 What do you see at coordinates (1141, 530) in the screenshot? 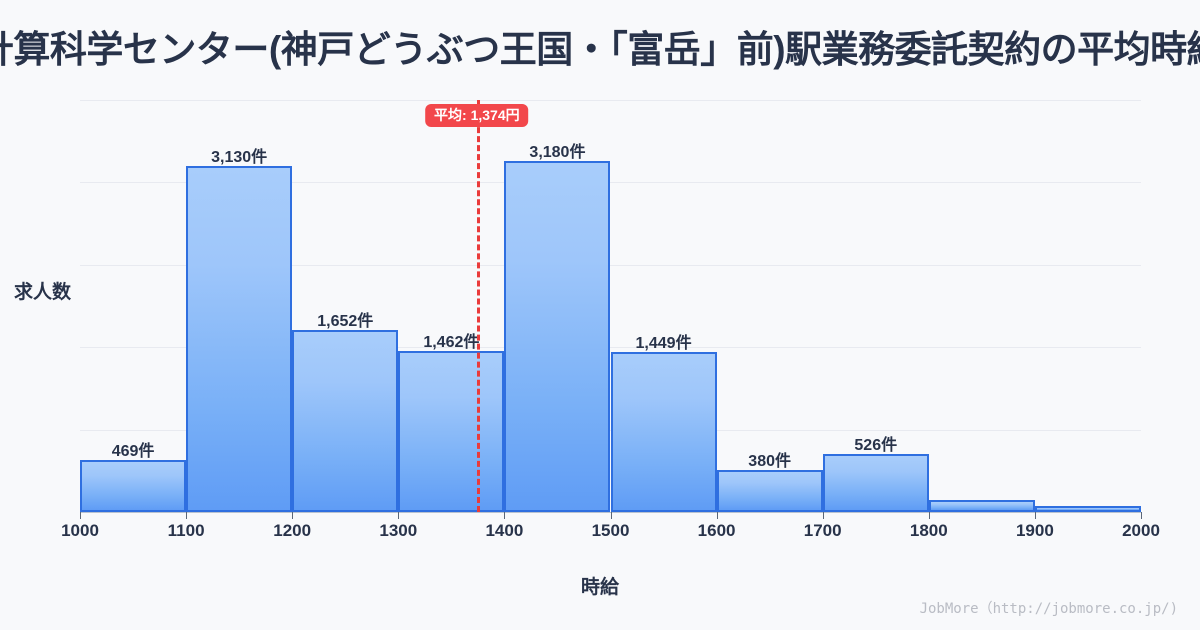
I see `x-axis-tick-label: 2000` at bounding box center [1141, 530].